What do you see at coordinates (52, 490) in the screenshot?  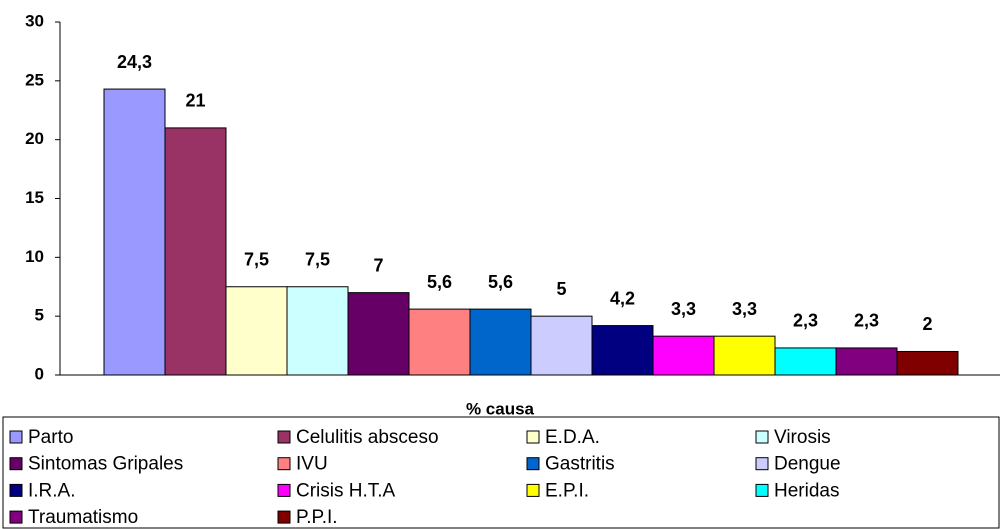 I see `legend-label: I.R.A.` at bounding box center [52, 490].